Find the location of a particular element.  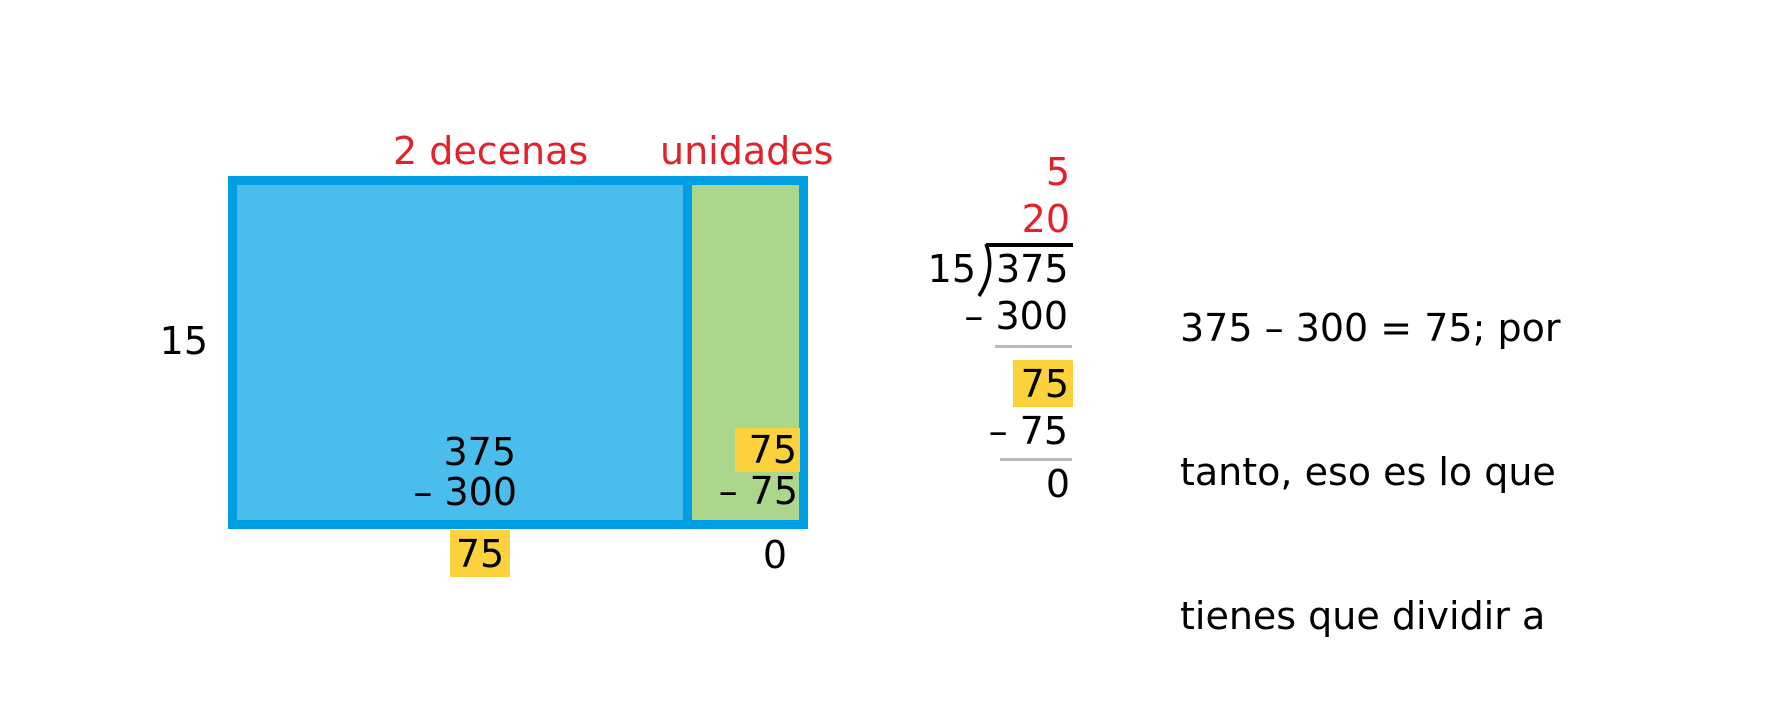

divisor: 15 is located at coordinates (951, 269).